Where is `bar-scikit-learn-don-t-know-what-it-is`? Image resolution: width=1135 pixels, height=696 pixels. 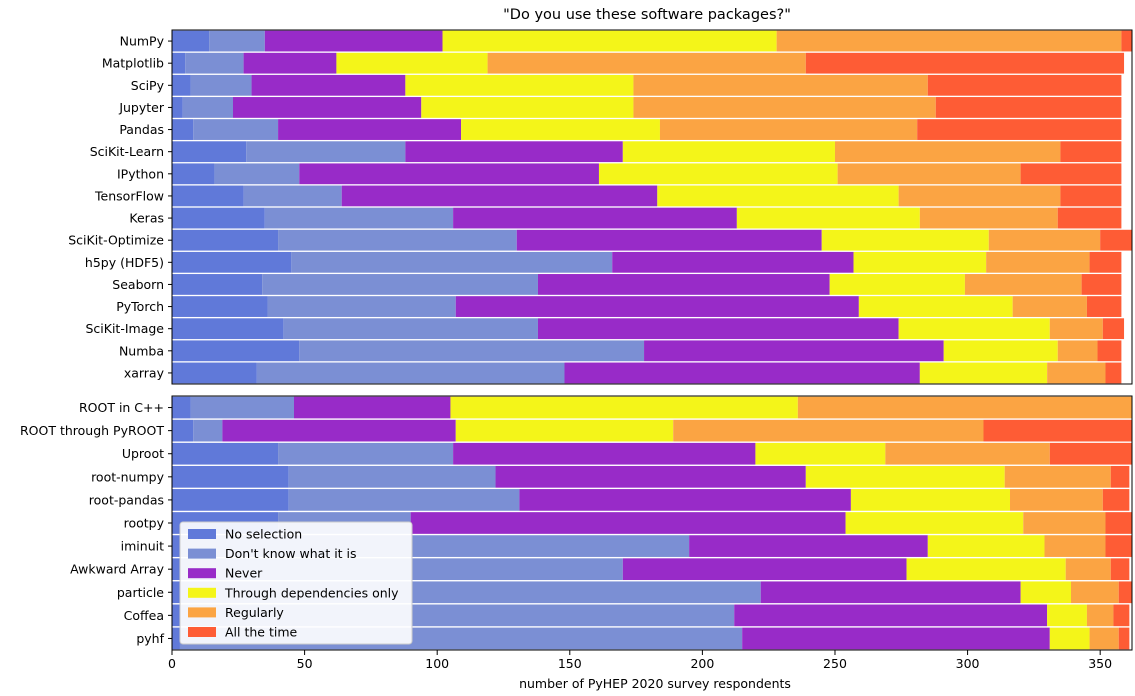
bar-scikit-learn-don-t-know-what-it-is is located at coordinates (326, 152).